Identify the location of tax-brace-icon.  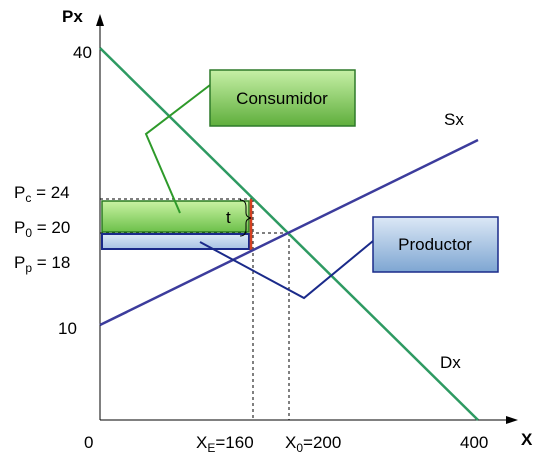
(245, 218).